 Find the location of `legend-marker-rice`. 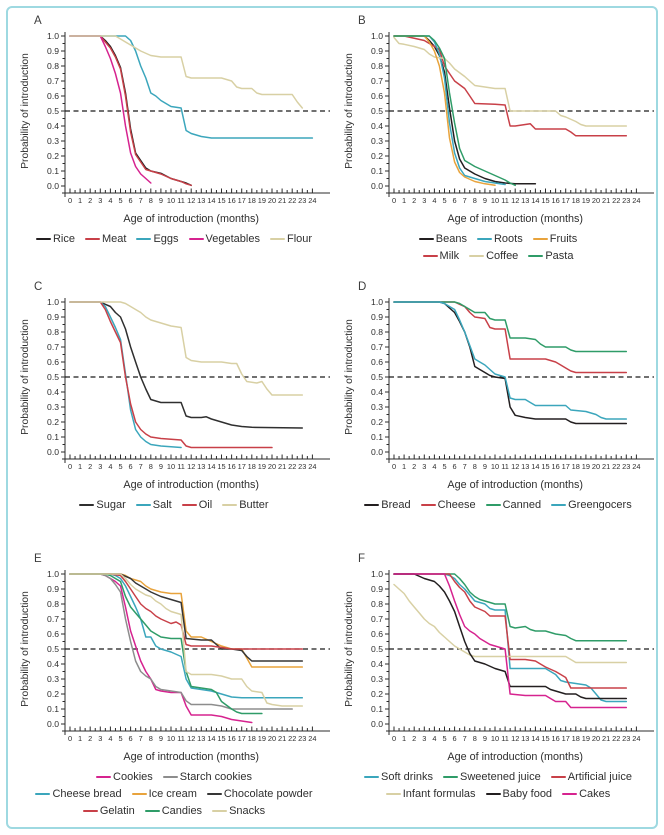

legend-marker-rice is located at coordinates (43, 239).